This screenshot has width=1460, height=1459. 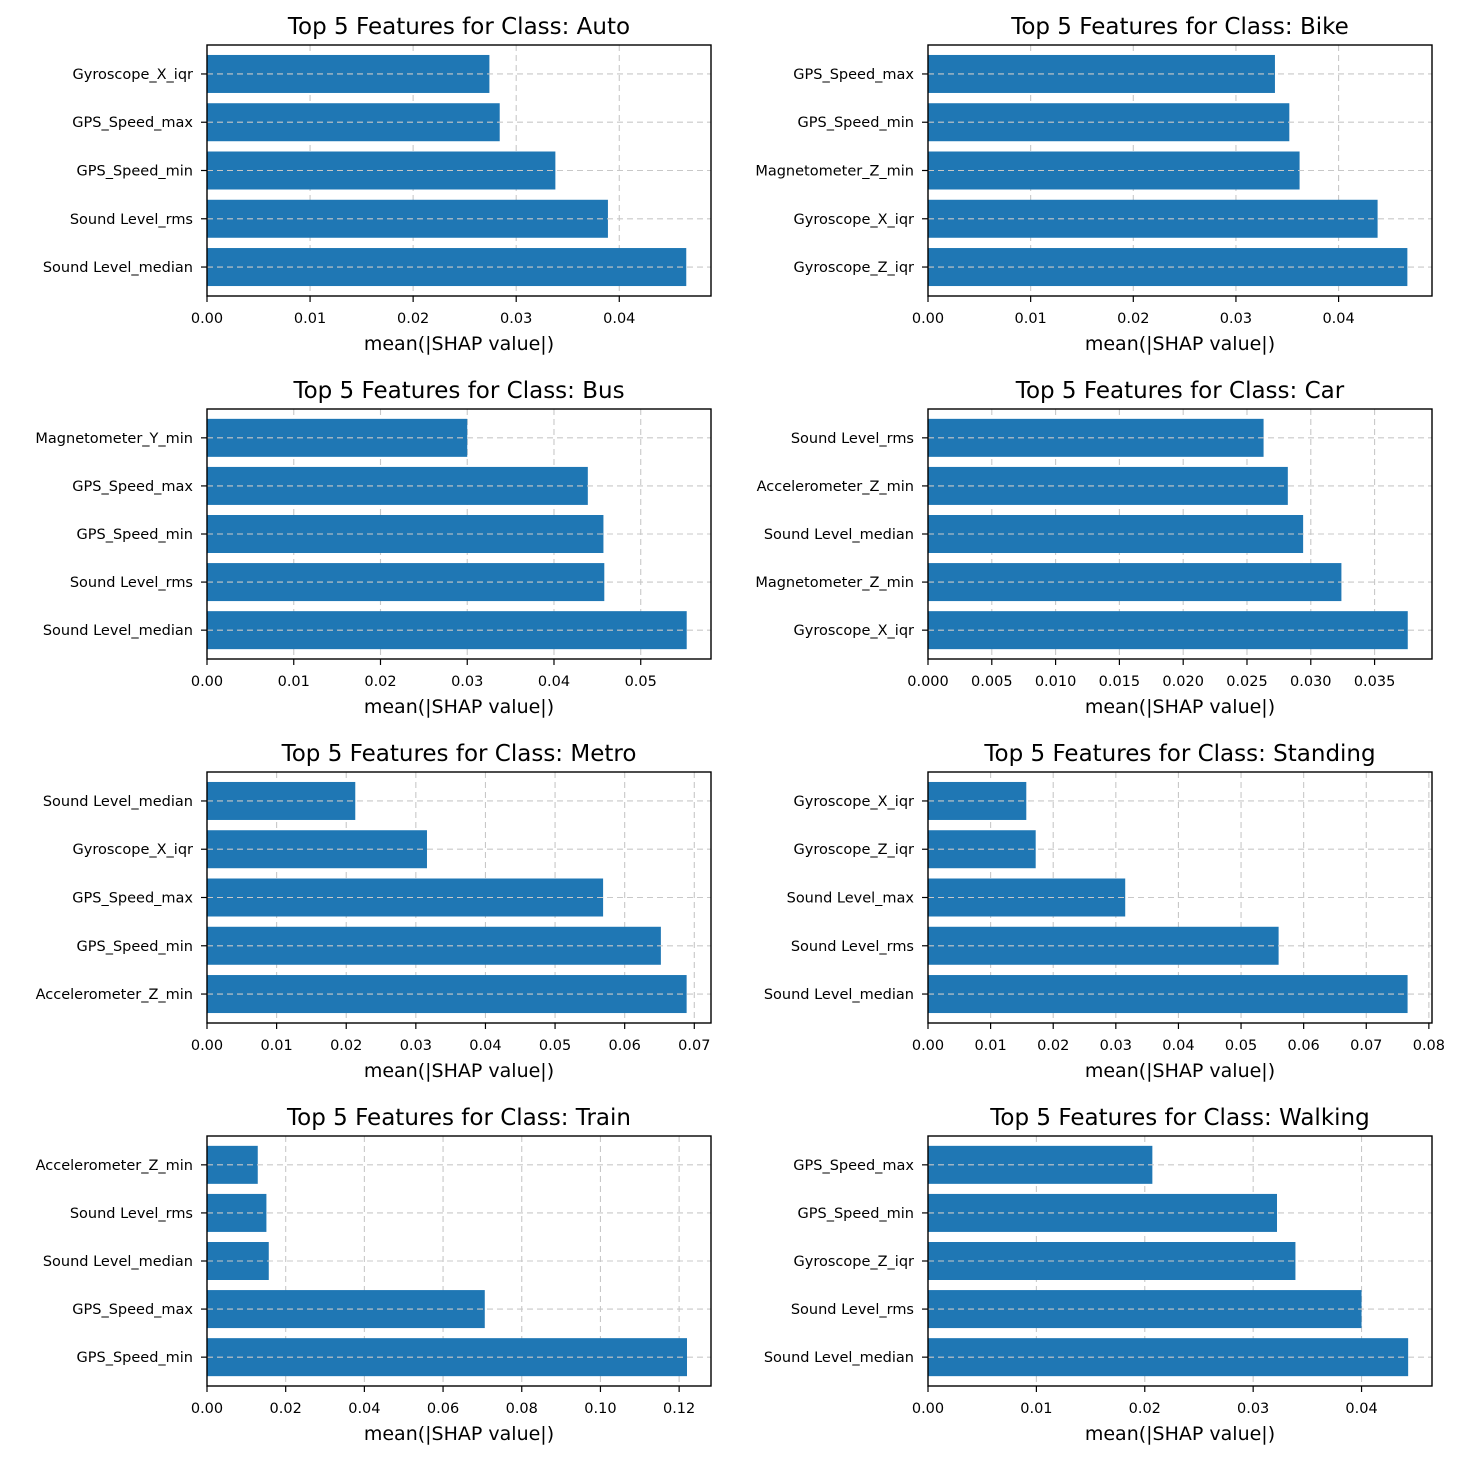 I want to click on chart-title: Top 5 Features for Class: Standing, so click(x=1179, y=754).